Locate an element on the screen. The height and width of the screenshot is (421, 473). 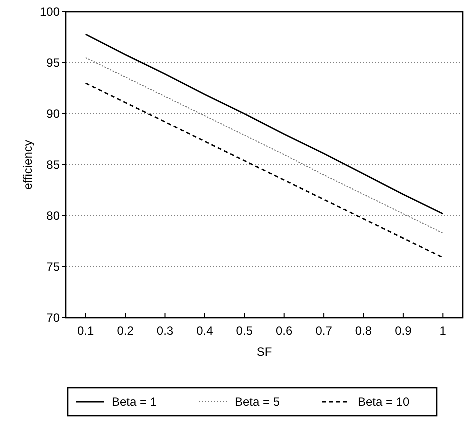
y-tick-label: 90 is located at coordinates (53, 114).